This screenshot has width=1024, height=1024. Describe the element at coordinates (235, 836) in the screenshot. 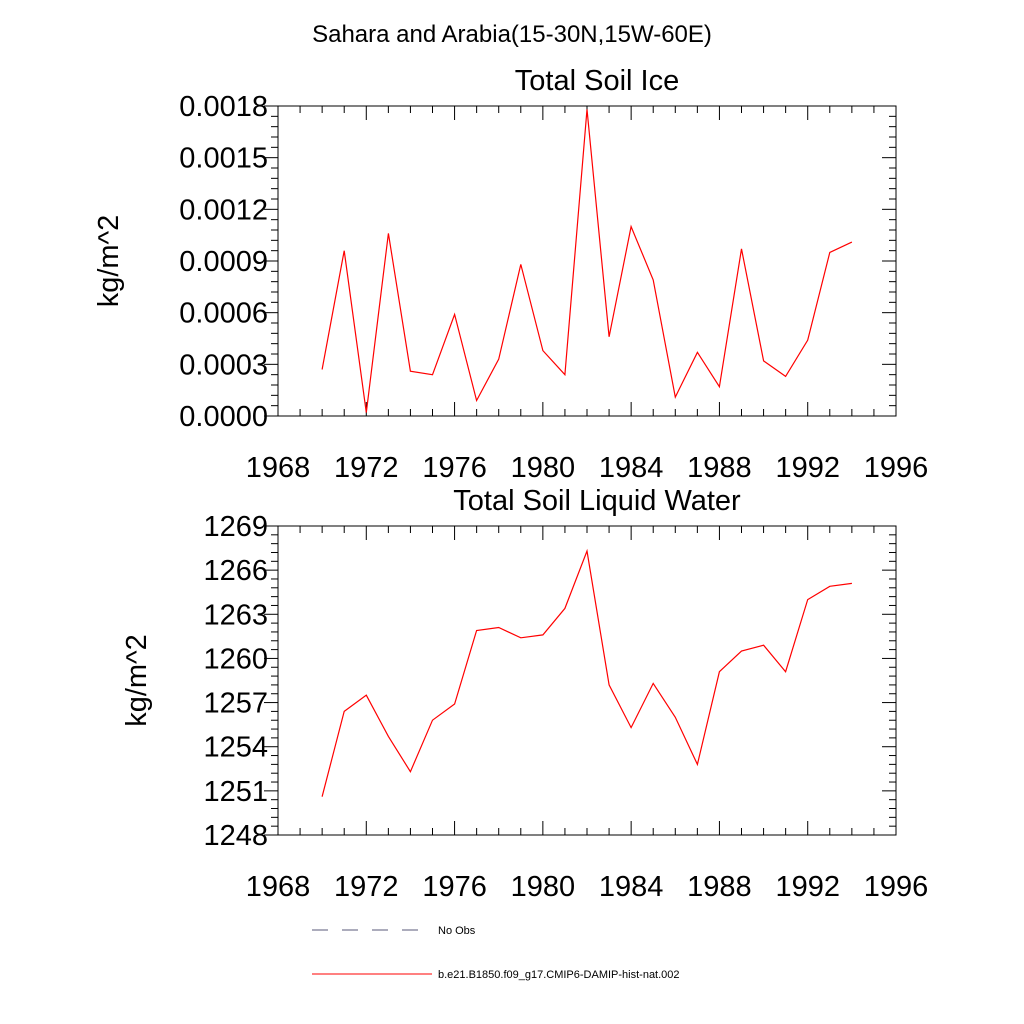

I see `y-tick-label: 1248` at that location.